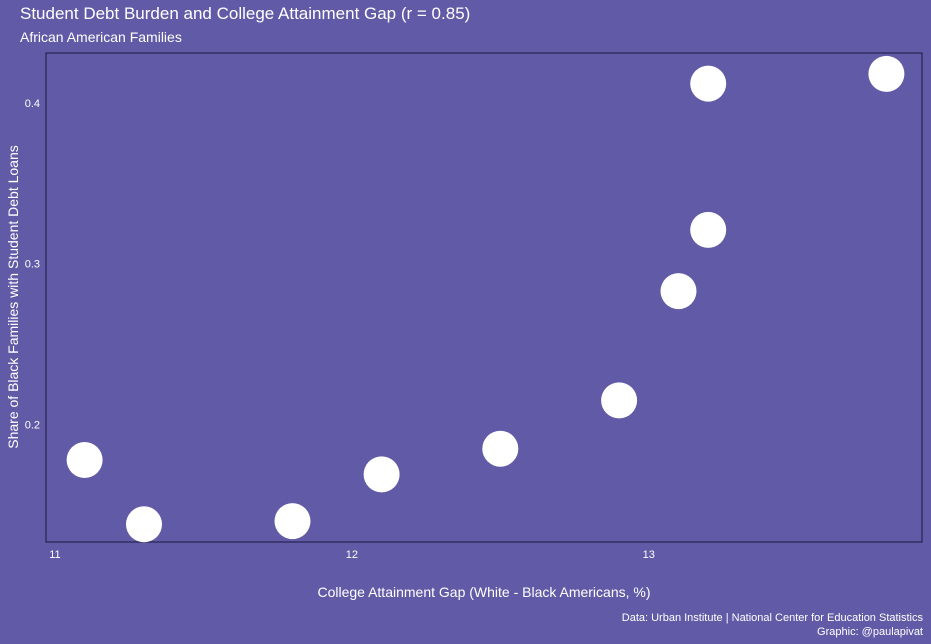 Image resolution: width=931 pixels, height=644 pixels. Describe the element at coordinates (649, 555) in the screenshot. I see `x-tick-label: 13` at that location.